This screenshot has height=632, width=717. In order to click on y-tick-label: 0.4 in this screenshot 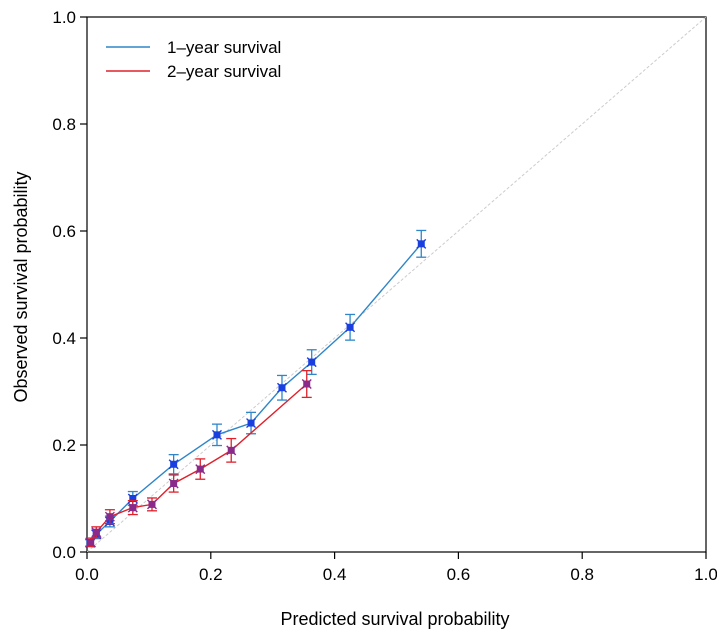, I will do `click(64, 338)`.